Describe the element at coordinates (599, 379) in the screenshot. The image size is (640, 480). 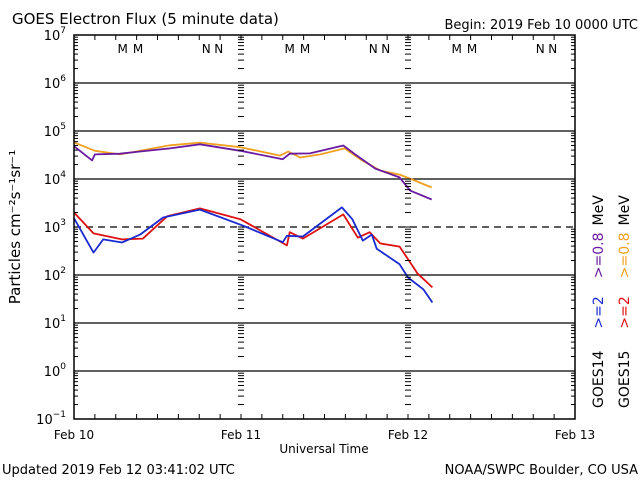
I see `legend-entry: GOES14` at that location.